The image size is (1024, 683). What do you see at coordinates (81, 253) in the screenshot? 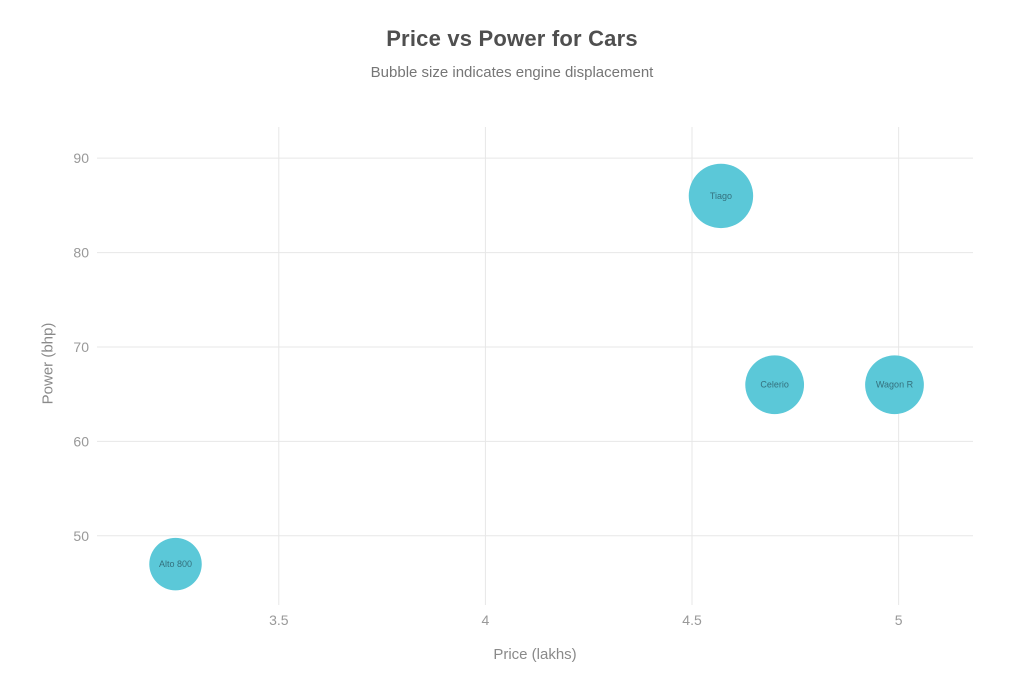
I see `y-tick-label: 80` at bounding box center [81, 253].